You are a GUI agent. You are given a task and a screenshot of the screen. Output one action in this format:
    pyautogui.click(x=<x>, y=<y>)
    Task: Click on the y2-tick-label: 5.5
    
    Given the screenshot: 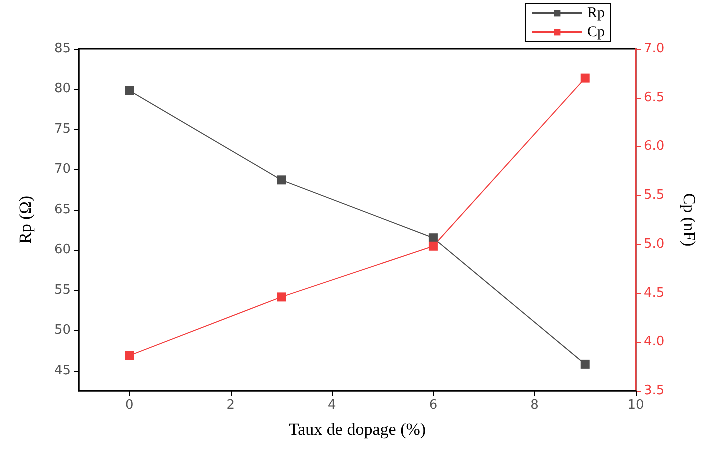 What is the action you would take?
    pyautogui.click(x=654, y=196)
    